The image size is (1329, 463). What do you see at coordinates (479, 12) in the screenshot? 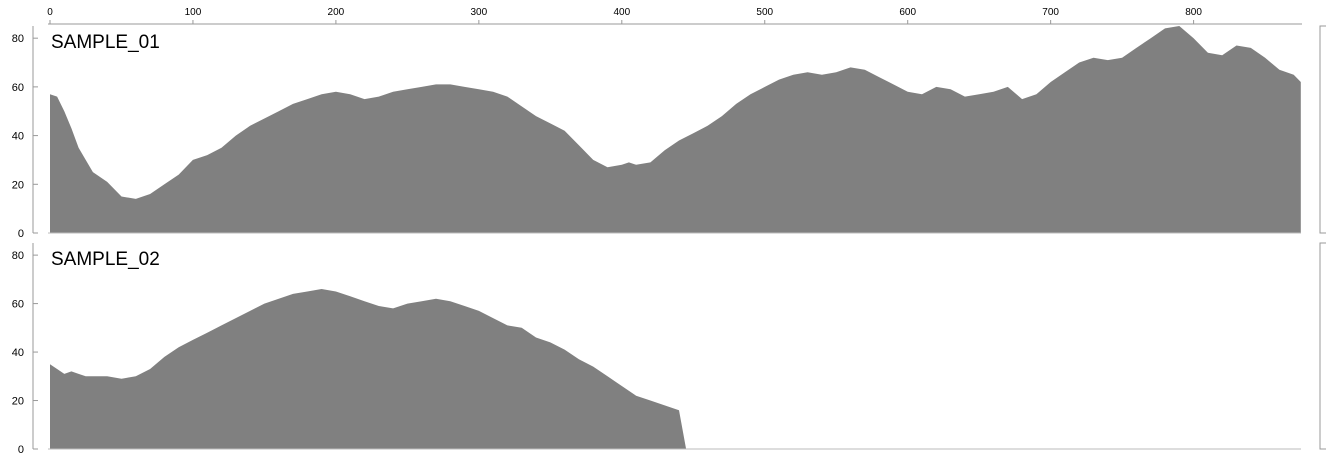
I see `x-tick-label: 300` at bounding box center [479, 12].